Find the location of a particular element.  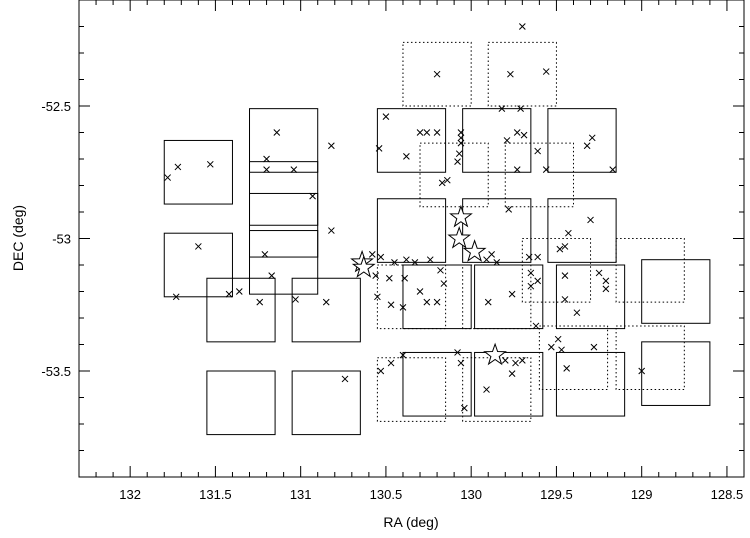

x-tick-label: 130.5 is located at coordinates (386, 494).